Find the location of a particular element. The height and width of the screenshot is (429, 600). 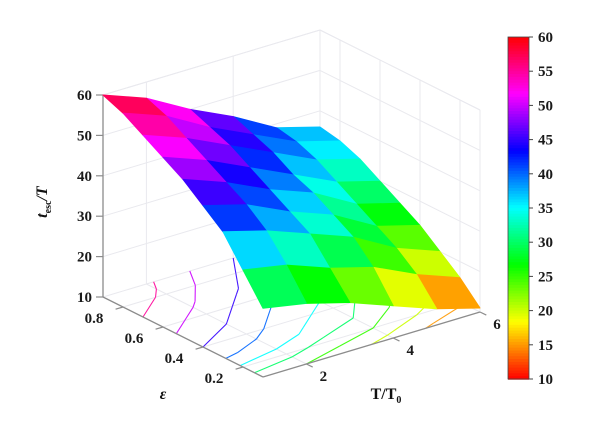

colorbar: 60 55 50 45 40 35 30 25 20 15 10 is located at coordinates (530, 209).